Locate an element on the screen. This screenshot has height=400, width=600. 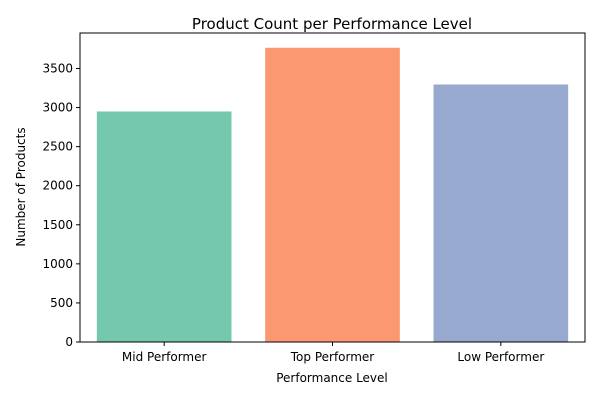
x-tick-label: Mid Performer is located at coordinates (164, 357).